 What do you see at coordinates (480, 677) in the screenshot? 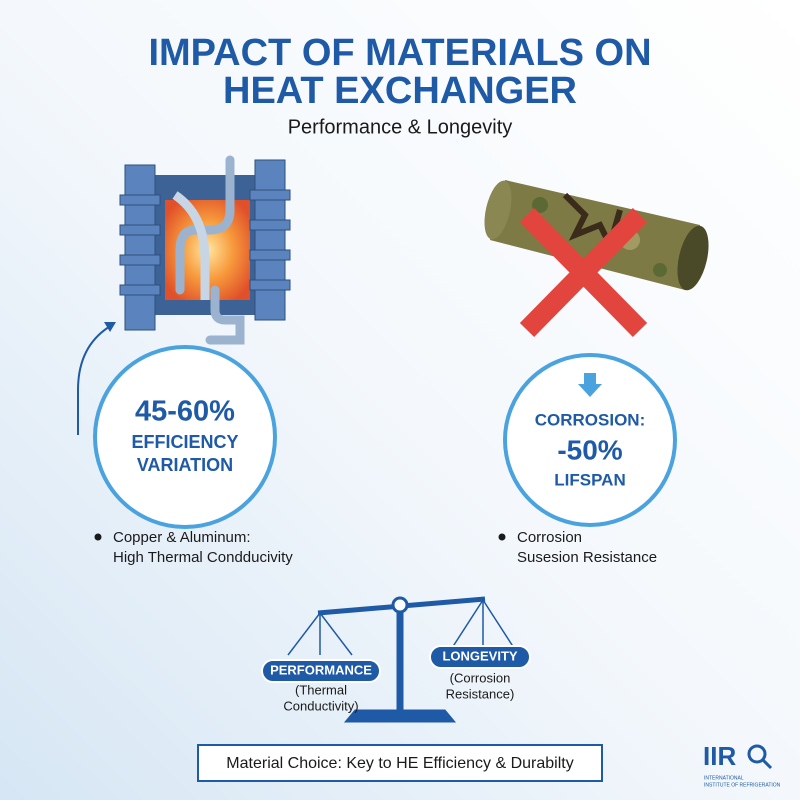
I see `tag-note: (Corrosion` at bounding box center [480, 677].